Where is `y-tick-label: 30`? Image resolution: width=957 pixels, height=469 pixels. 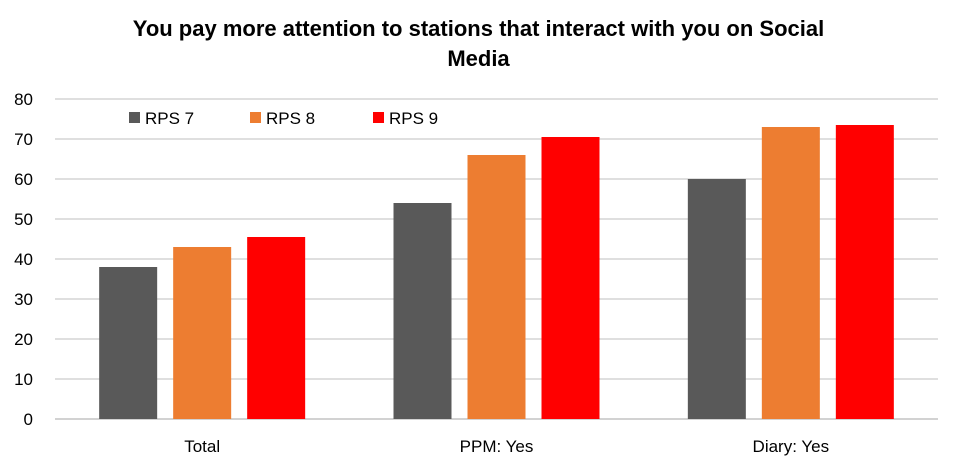 y-tick-label: 30 is located at coordinates (23, 299).